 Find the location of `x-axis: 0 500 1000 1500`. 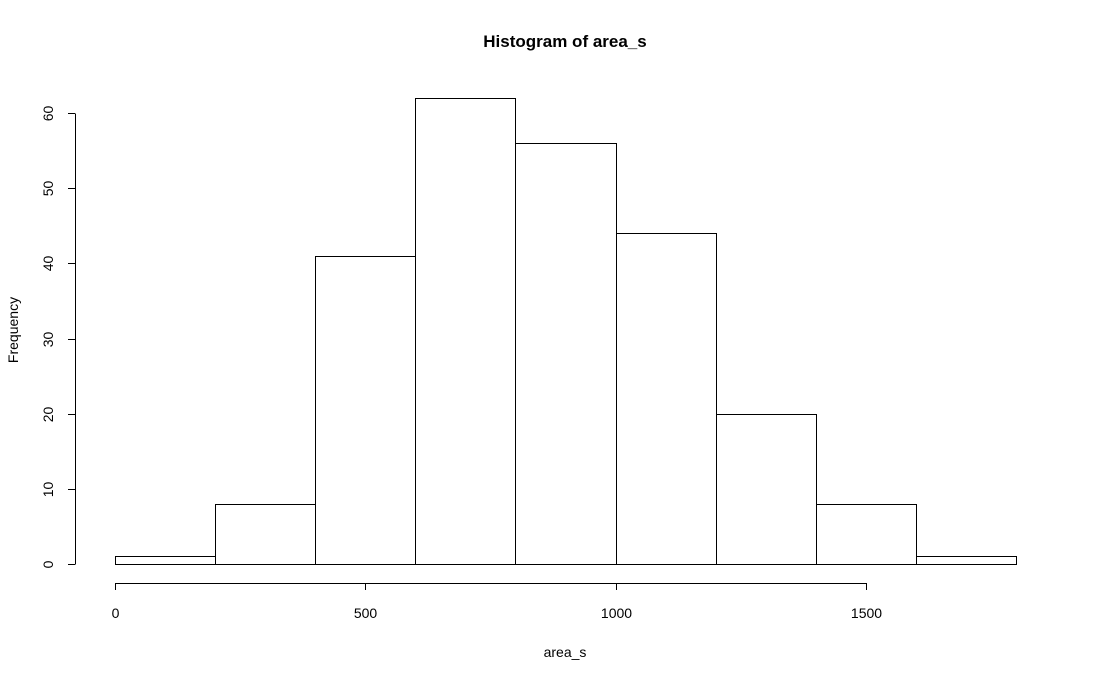

x-axis: 0 500 1000 1500 is located at coordinates (497, 602).